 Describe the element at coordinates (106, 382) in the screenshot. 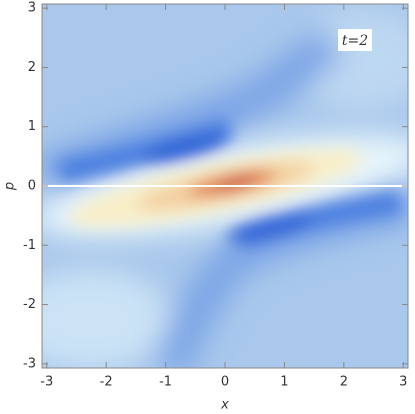

I see `x-tick-label: -2` at that location.